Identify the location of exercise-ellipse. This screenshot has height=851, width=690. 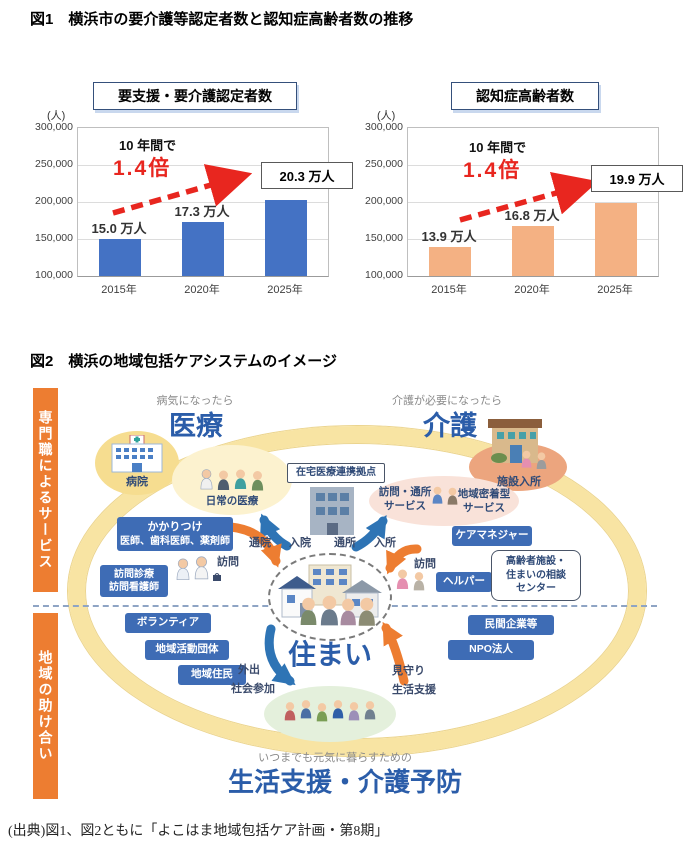
(330, 714).